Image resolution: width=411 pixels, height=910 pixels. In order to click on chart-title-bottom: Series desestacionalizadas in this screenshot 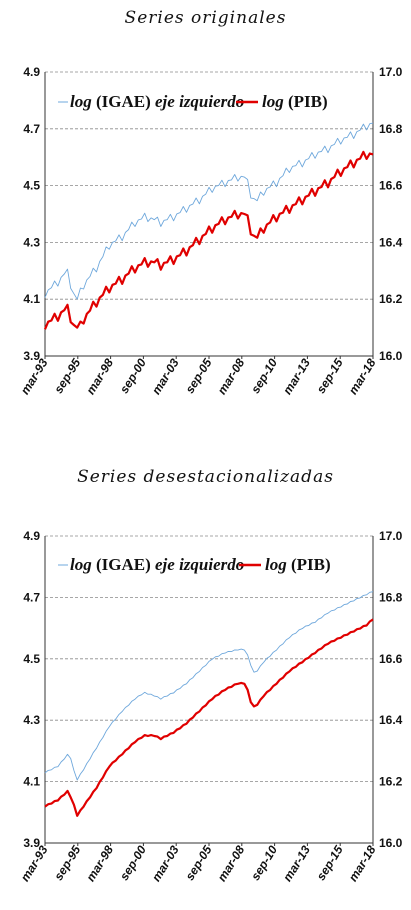, I will do `click(205, 477)`.